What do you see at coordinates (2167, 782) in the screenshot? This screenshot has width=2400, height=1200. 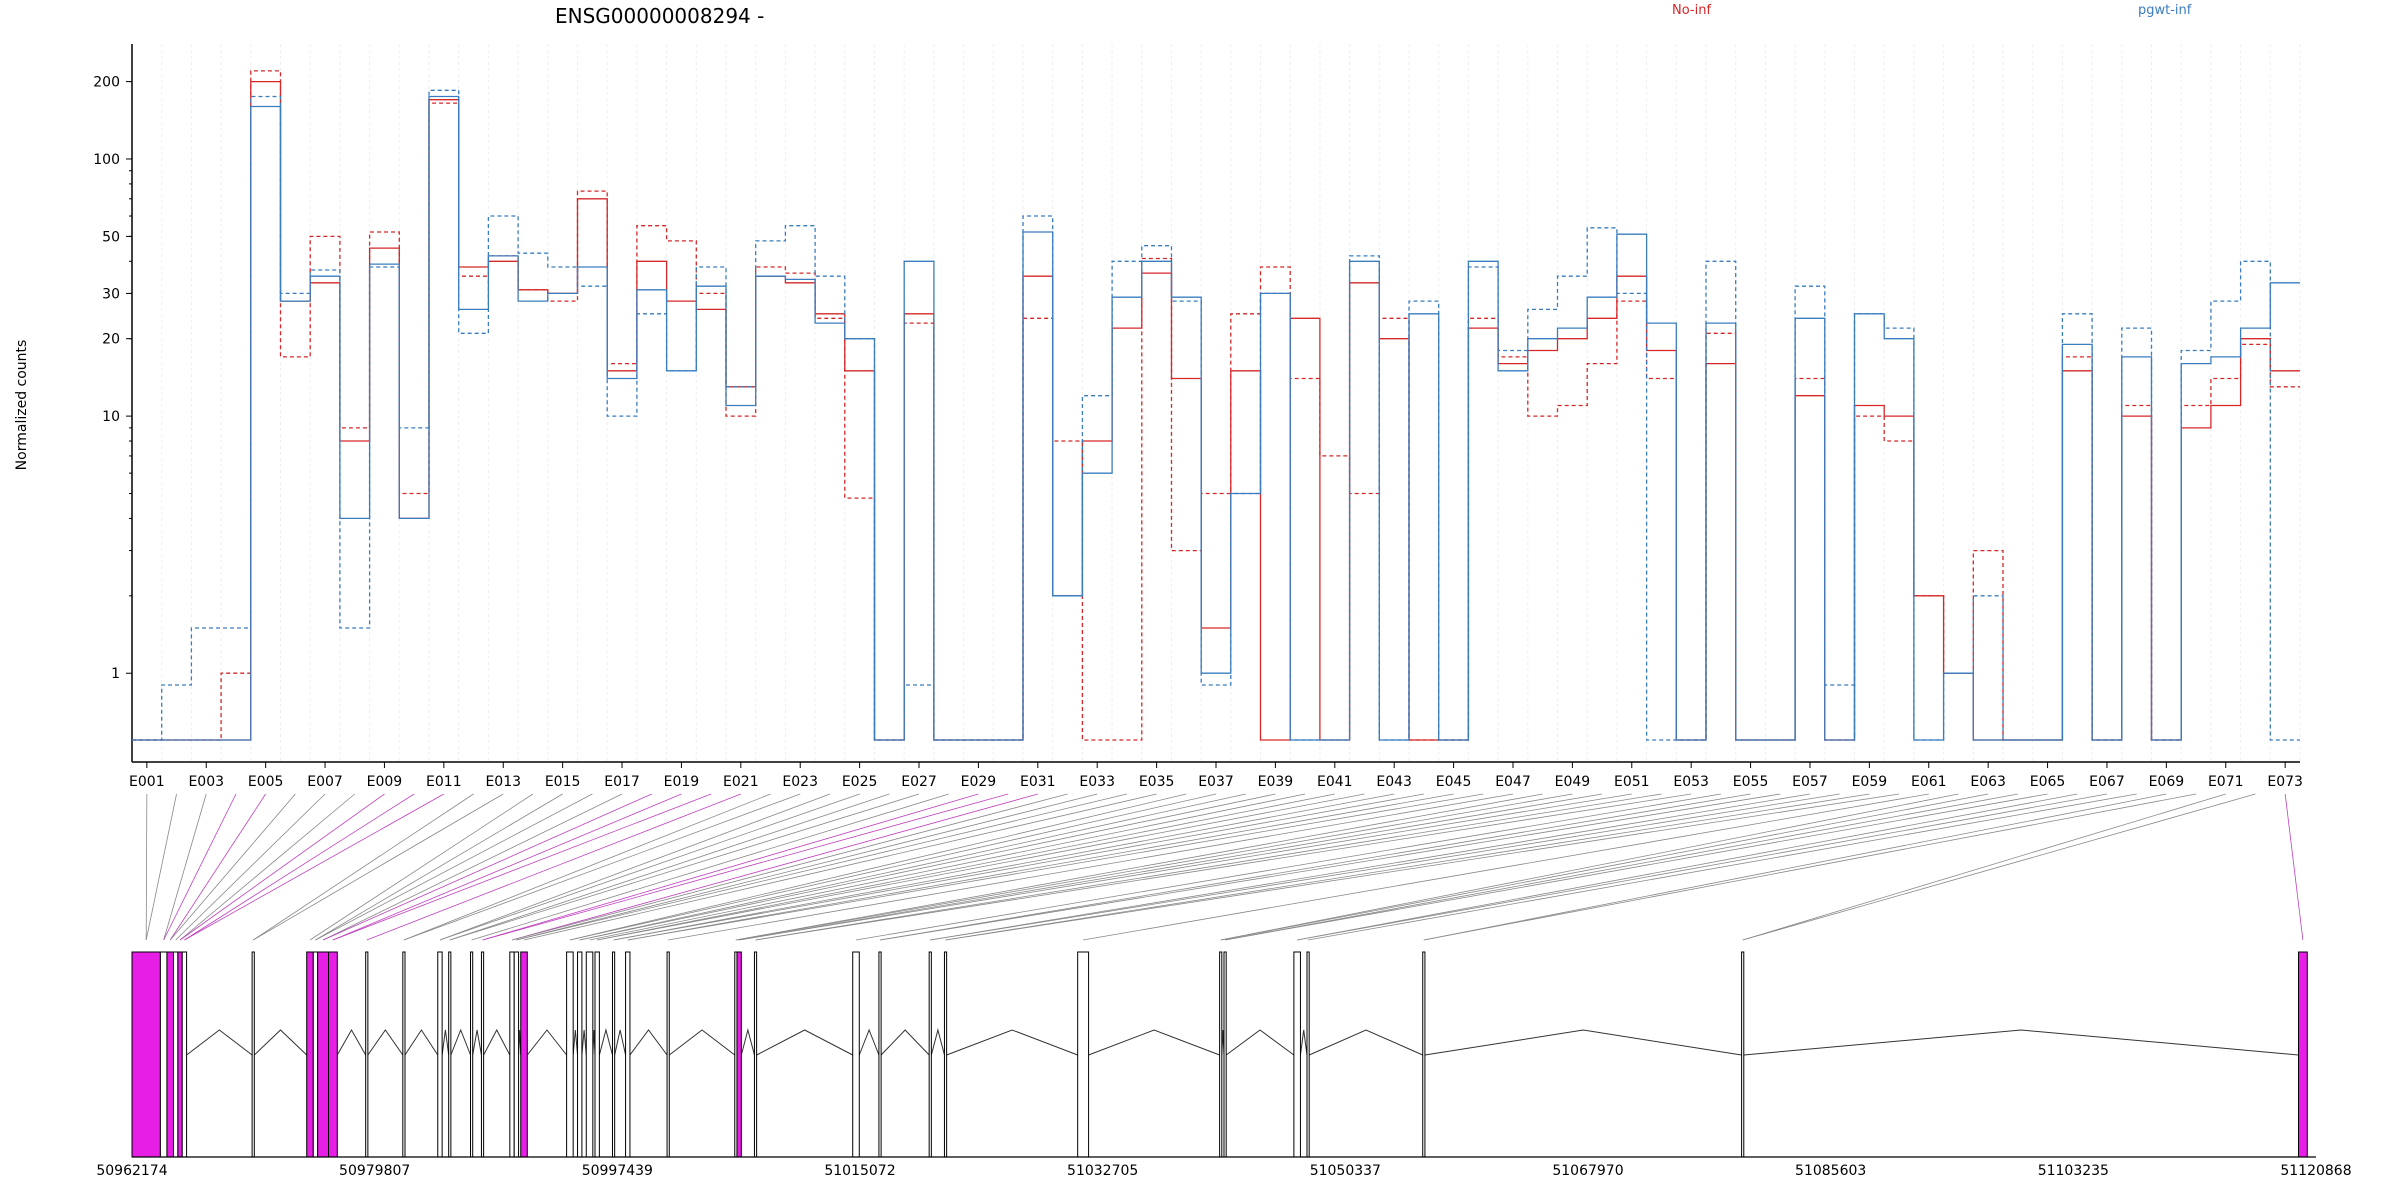 I see `x-tick-label: E069` at bounding box center [2167, 782].